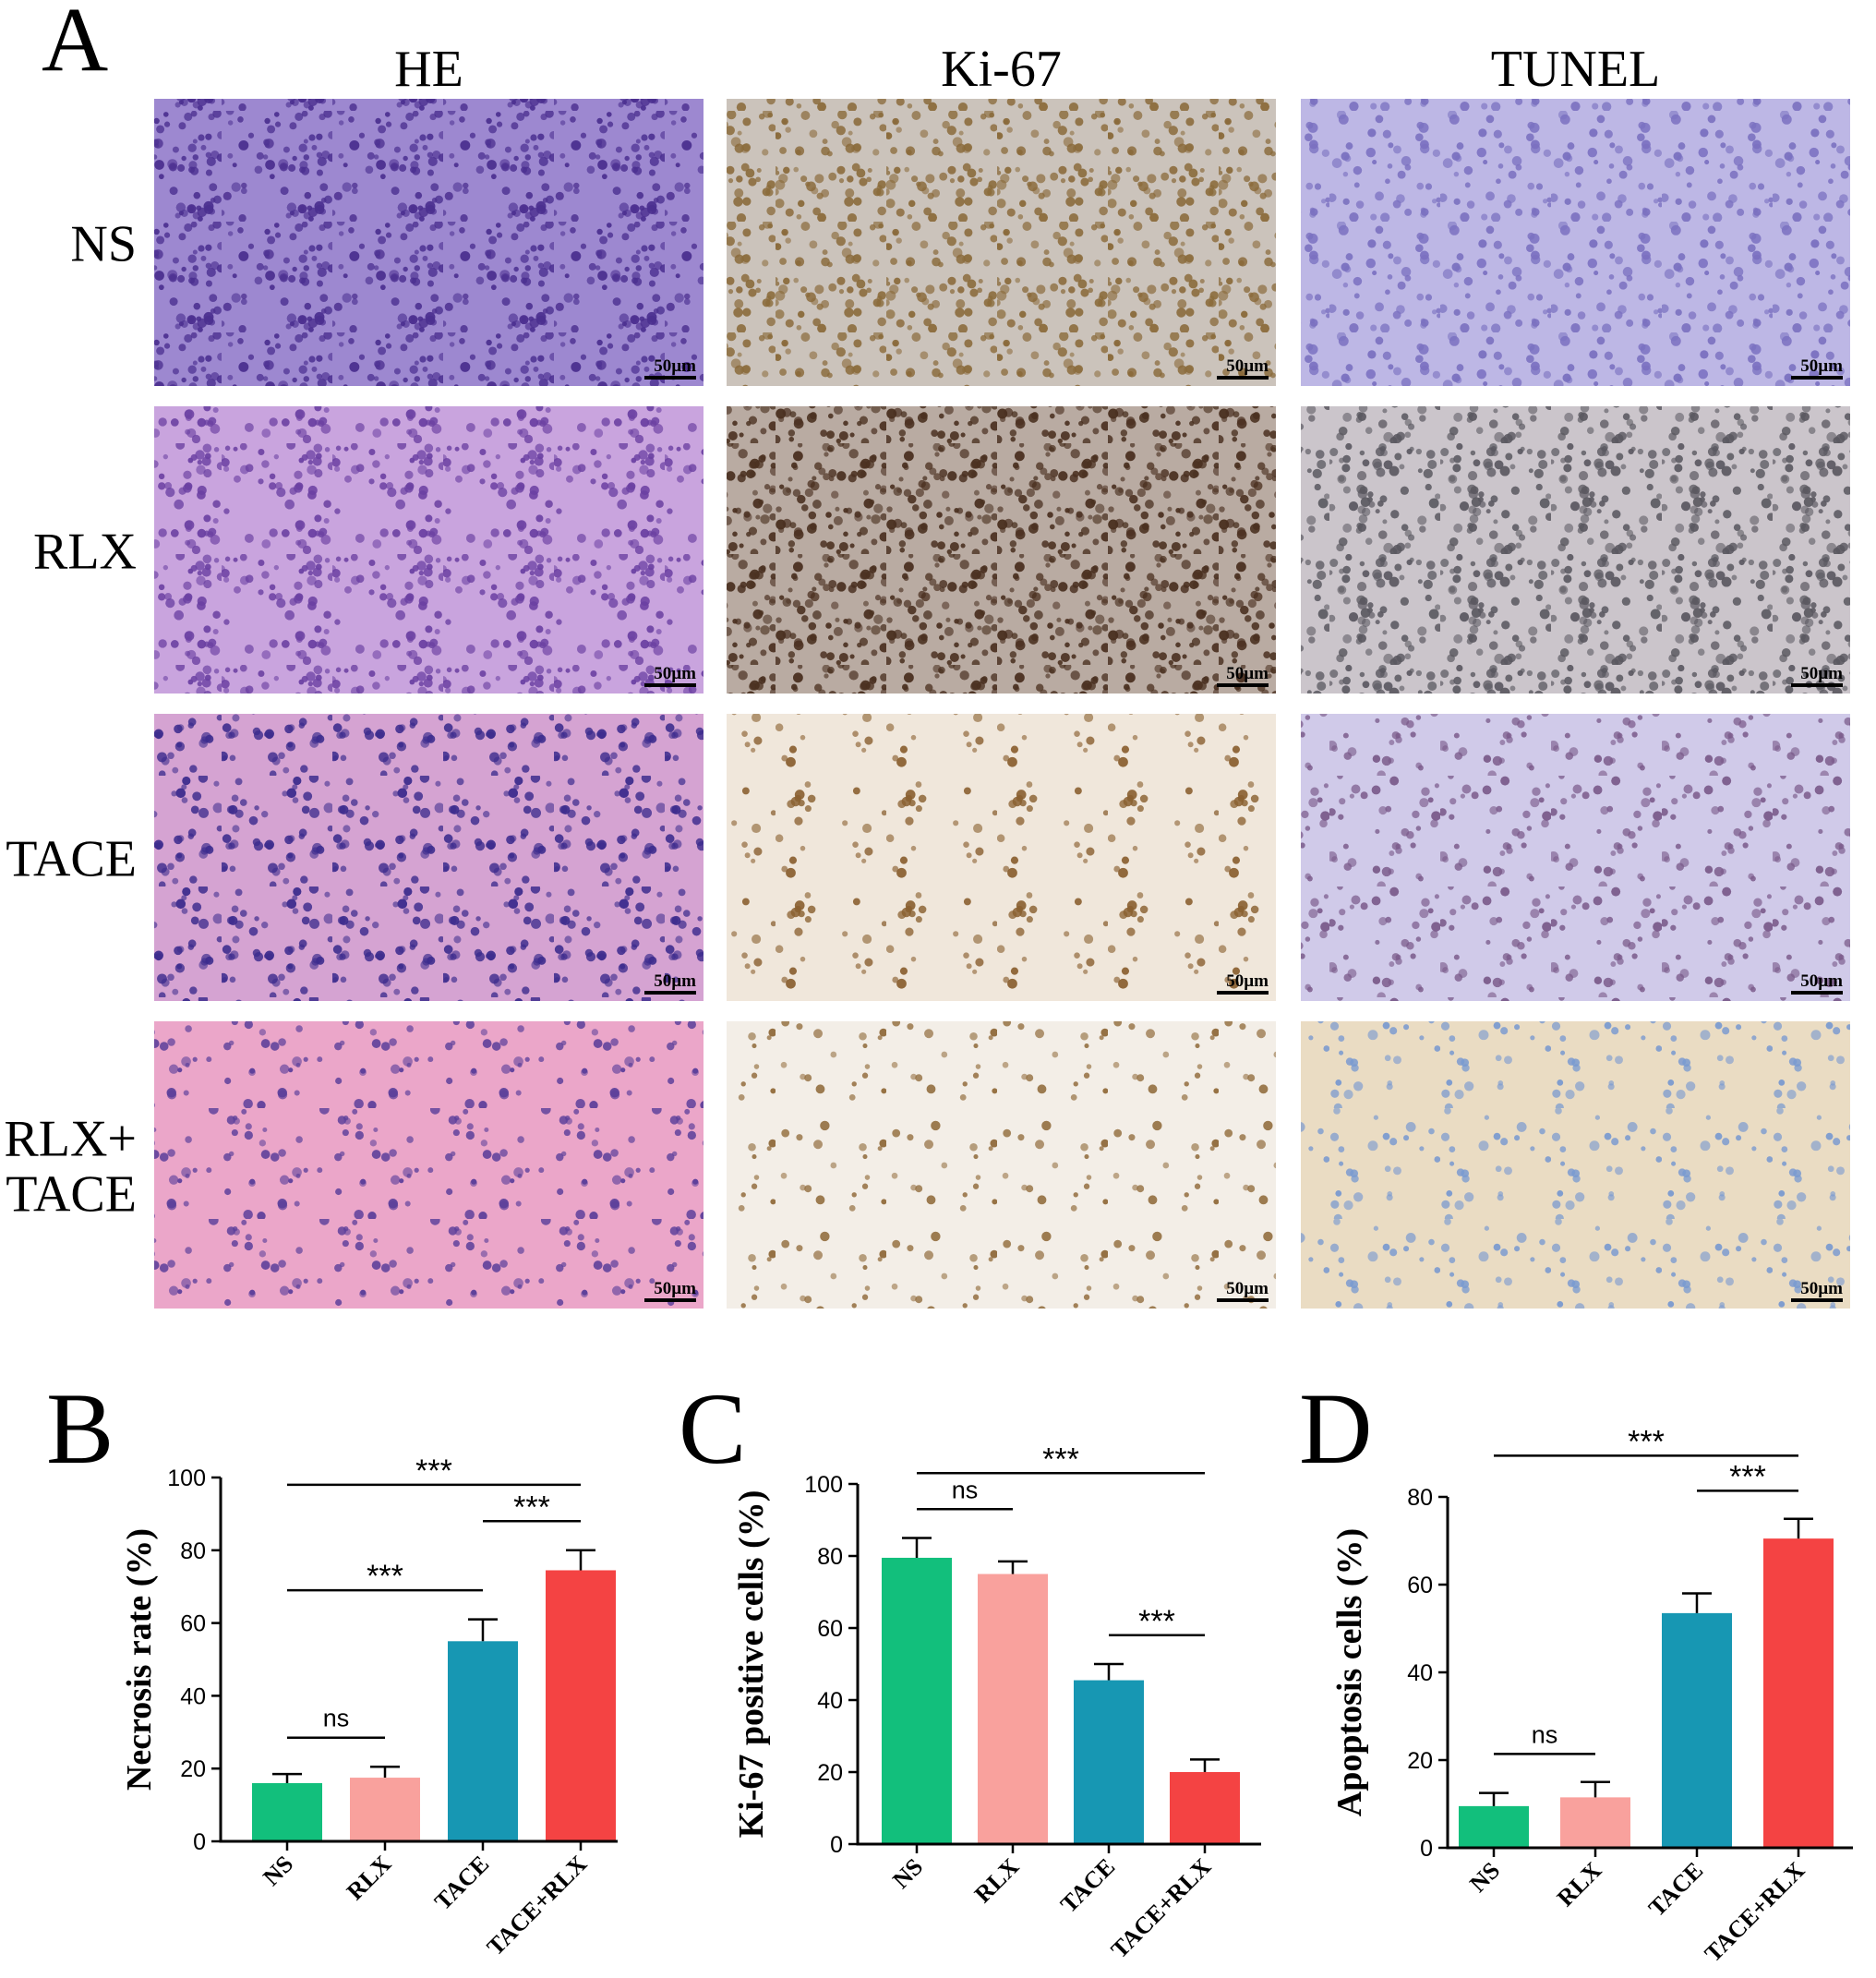 Image resolution: width=1876 pixels, height=1978 pixels. I want to click on y-axis-label: Apoptosis cells (%), so click(1349, 1672).